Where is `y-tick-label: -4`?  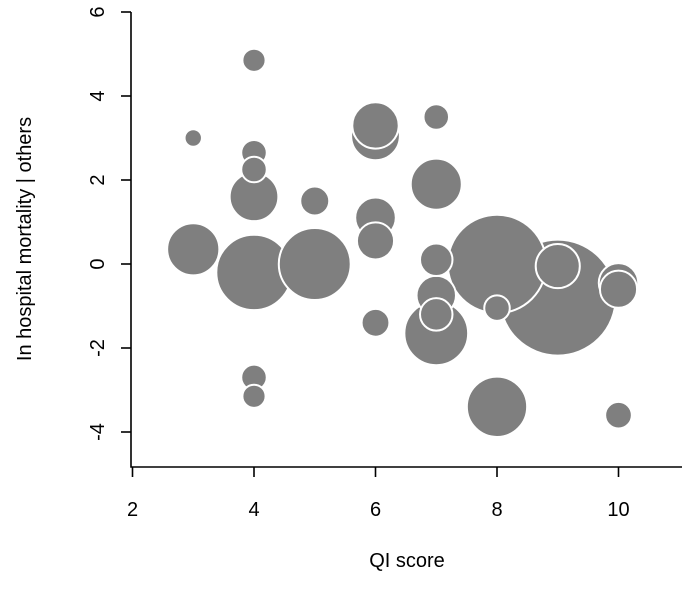
y-tick-label: -4 is located at coordinates (98, 432).